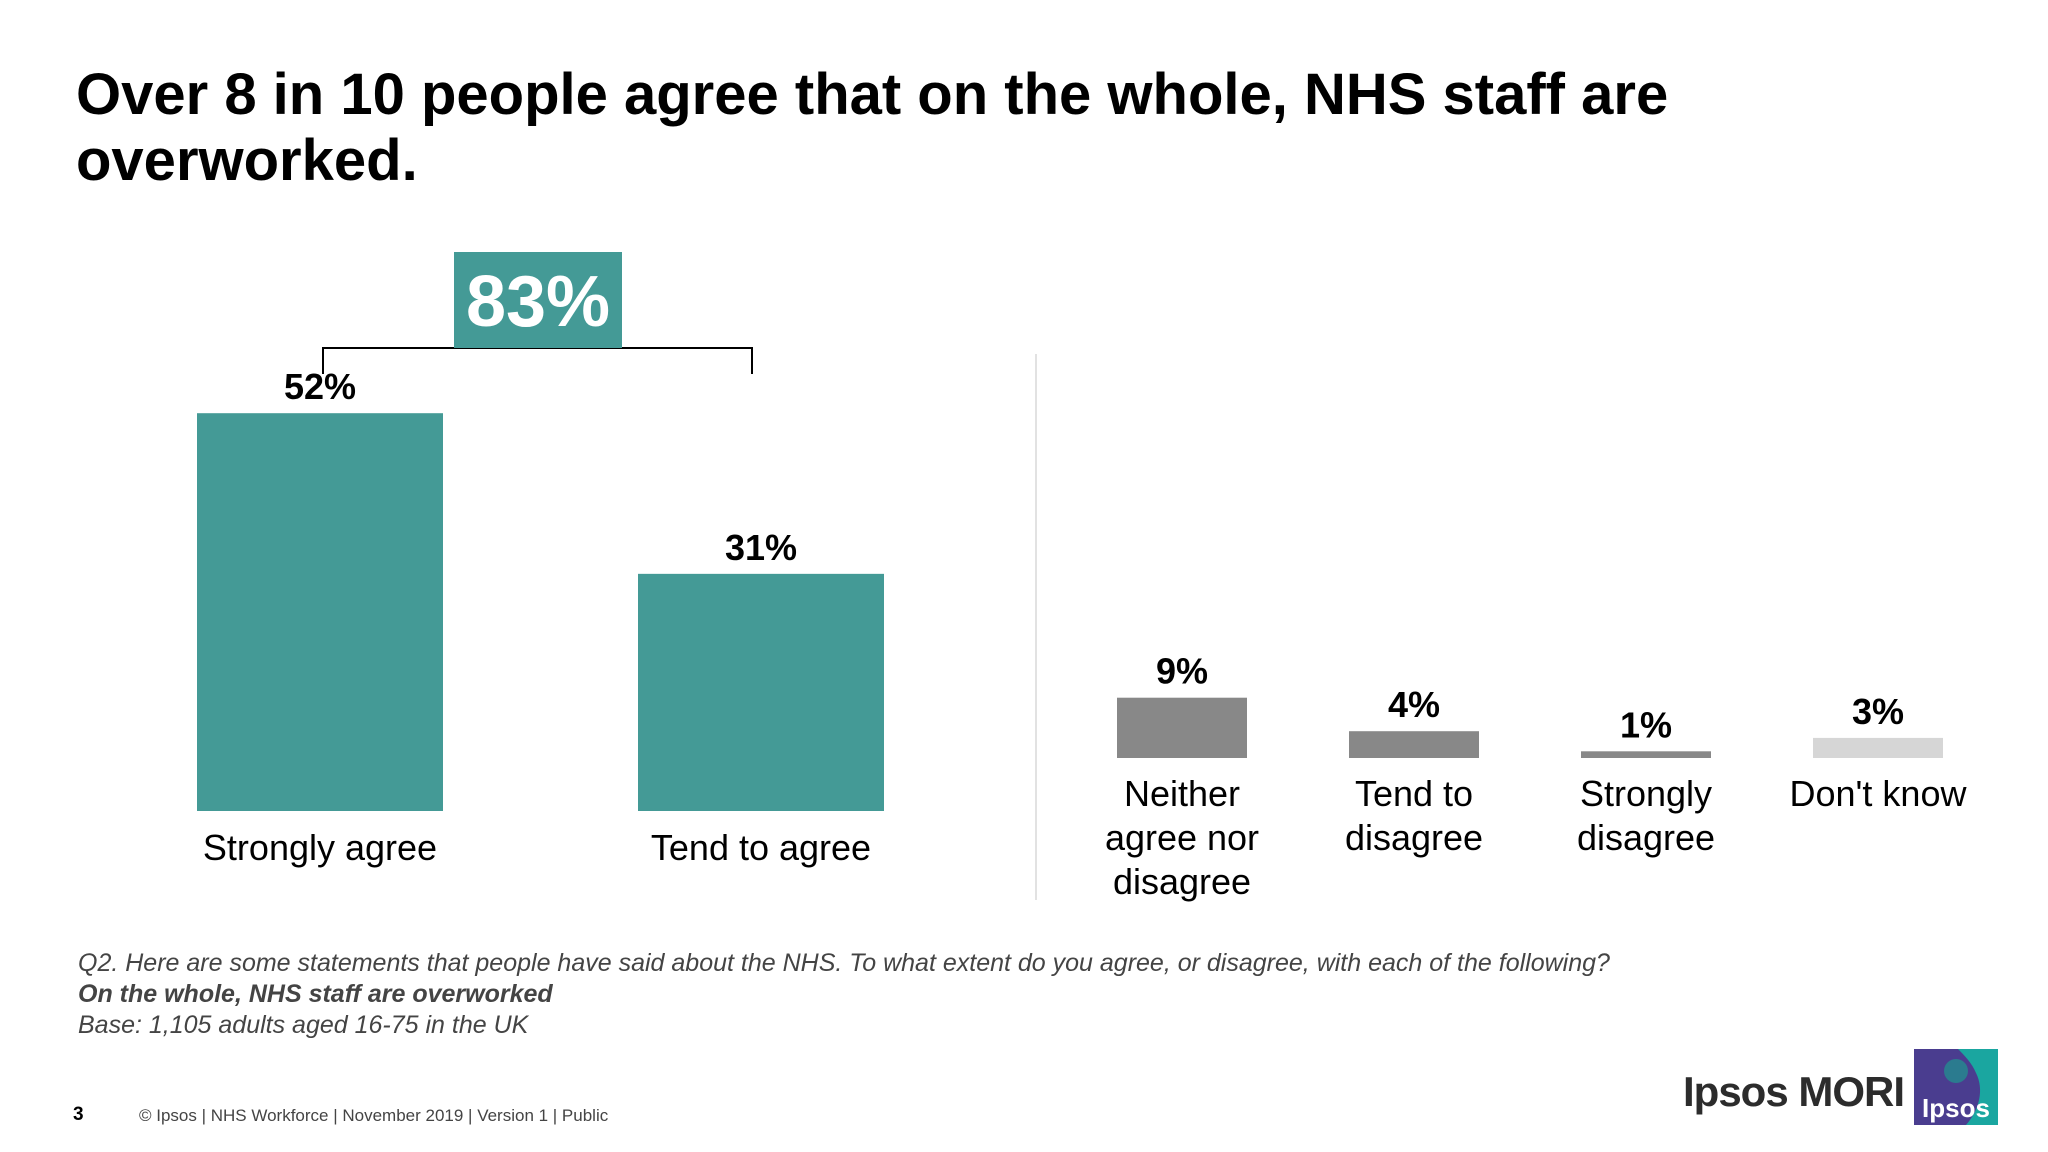 This screenshot has height=1152, width=2048. Describe the element at coordinates (78, 1114) in the screenshot. I see `page-number: 3` at that location.